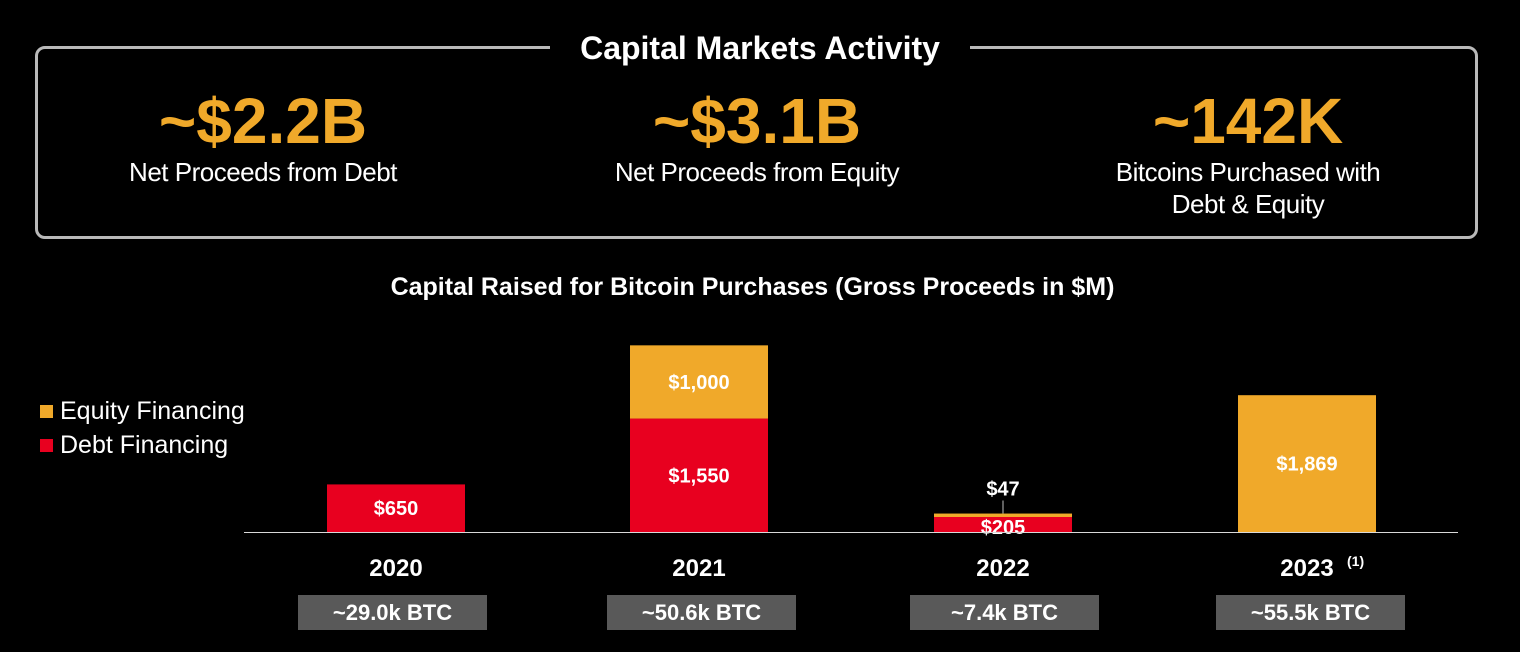 The image size is (1520, 652). Describe the element at coordinates (1002, 490) in the screenshot. I see `data-label-equity-2022: $47` at that location.